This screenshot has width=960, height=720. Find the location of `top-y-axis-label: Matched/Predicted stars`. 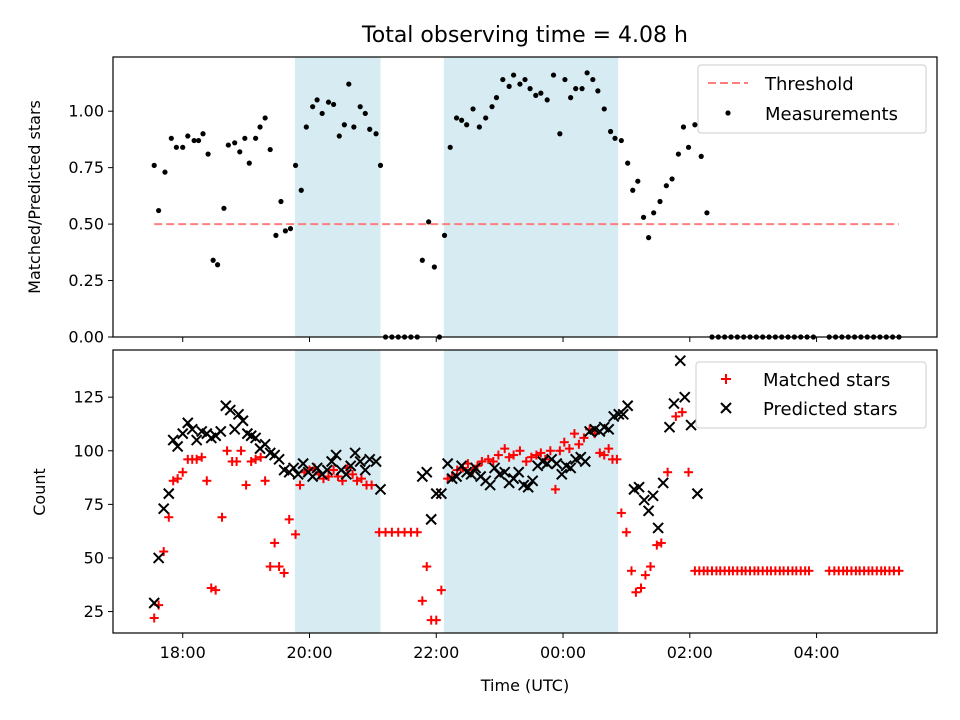

top-y-axis-label: Matched/Predicted stars is located at coordinates (34, 197).